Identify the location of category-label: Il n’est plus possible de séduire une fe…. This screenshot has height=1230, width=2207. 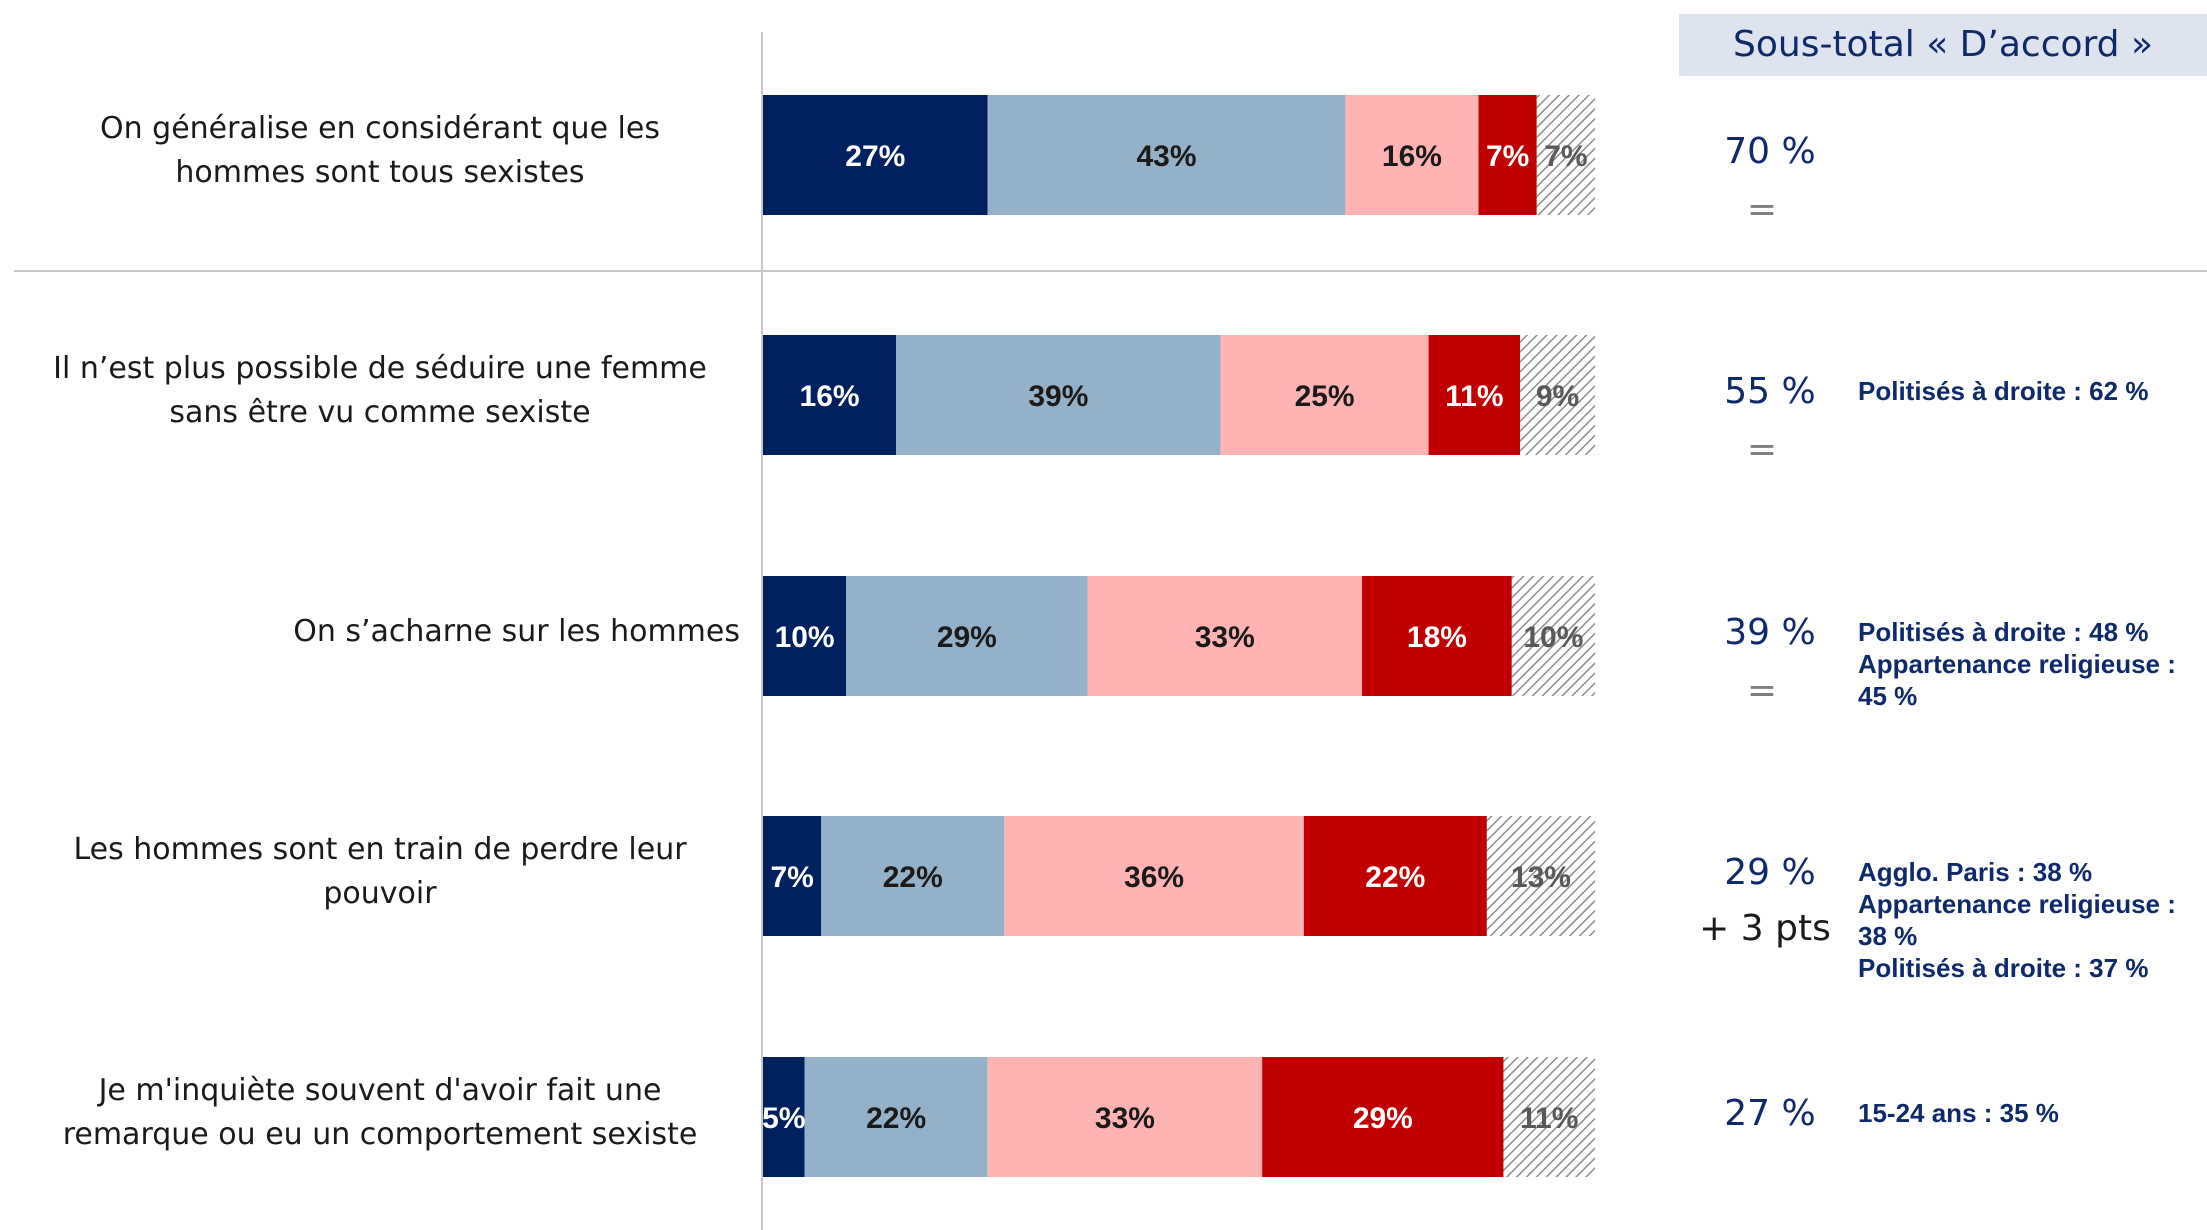
(380, 390).